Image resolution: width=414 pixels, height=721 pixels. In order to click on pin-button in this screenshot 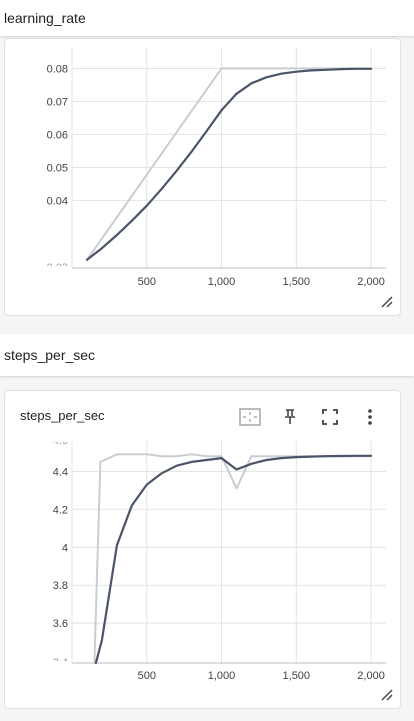, I will do `click(290, 417)`.